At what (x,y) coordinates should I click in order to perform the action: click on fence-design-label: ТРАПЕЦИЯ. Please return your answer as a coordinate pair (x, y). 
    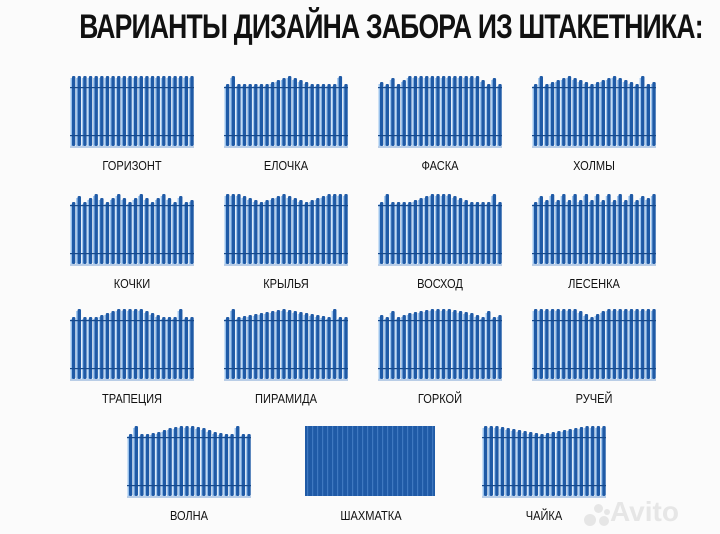
    Looking at the image, I should click on (132, 398).